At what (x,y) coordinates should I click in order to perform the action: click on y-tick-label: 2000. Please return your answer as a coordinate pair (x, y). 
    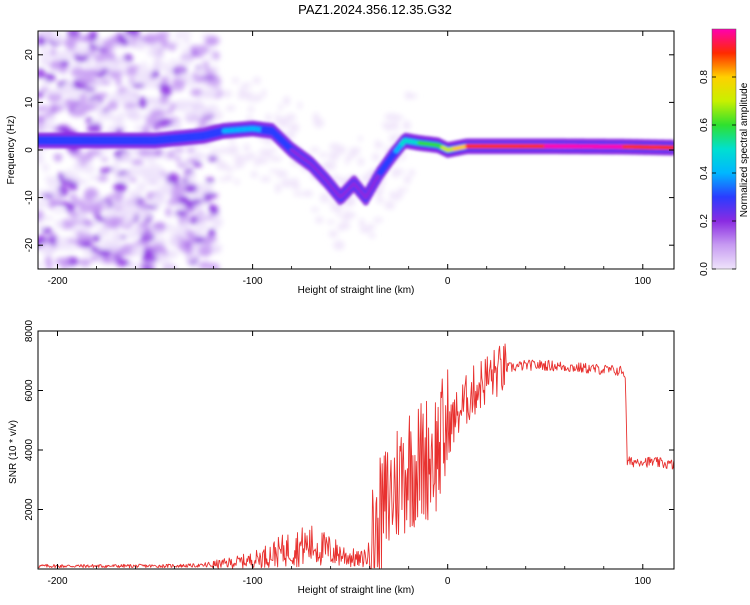
    Looking at the image, I should click on (29, 509).